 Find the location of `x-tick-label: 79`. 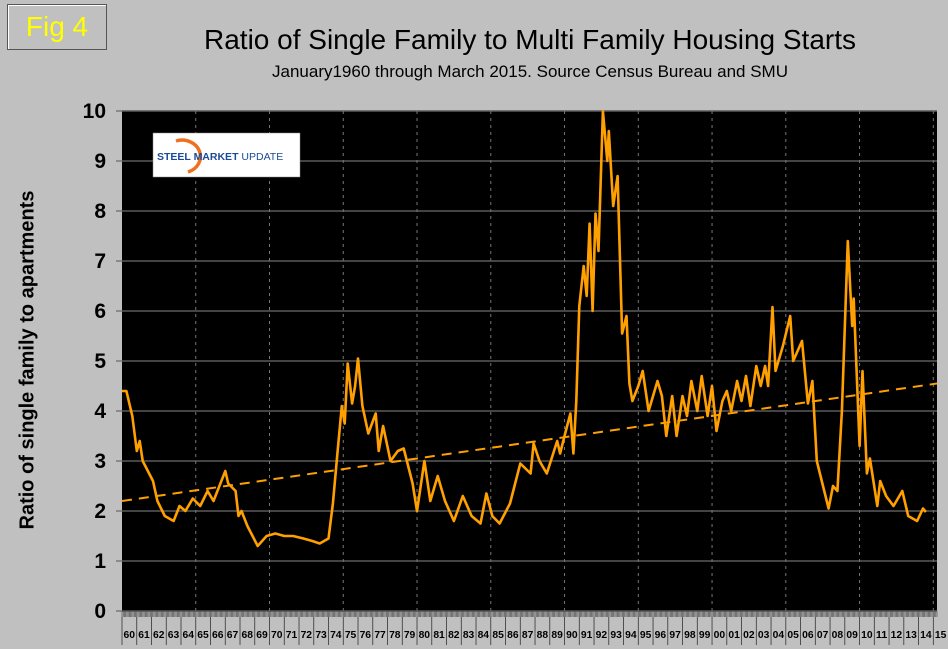

x-tick-label: 79 is located at coordinates (410, 635).